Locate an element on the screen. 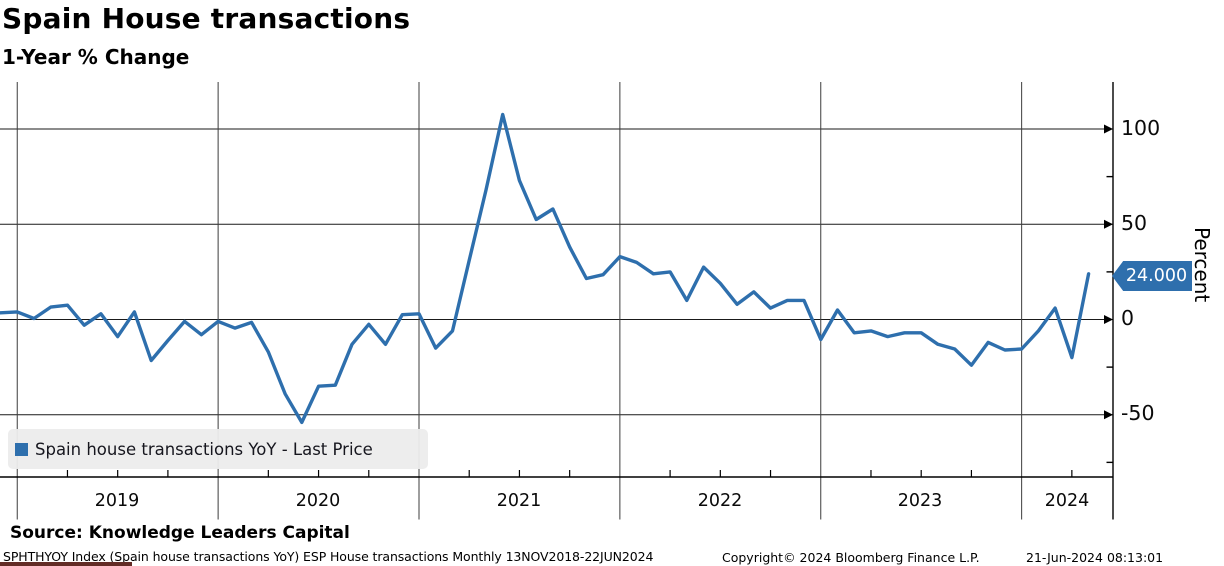 The width and height of the screenshot is (1224, 566). y-axis-tick-neg50: -50 is located at coordinates (1138, 413).